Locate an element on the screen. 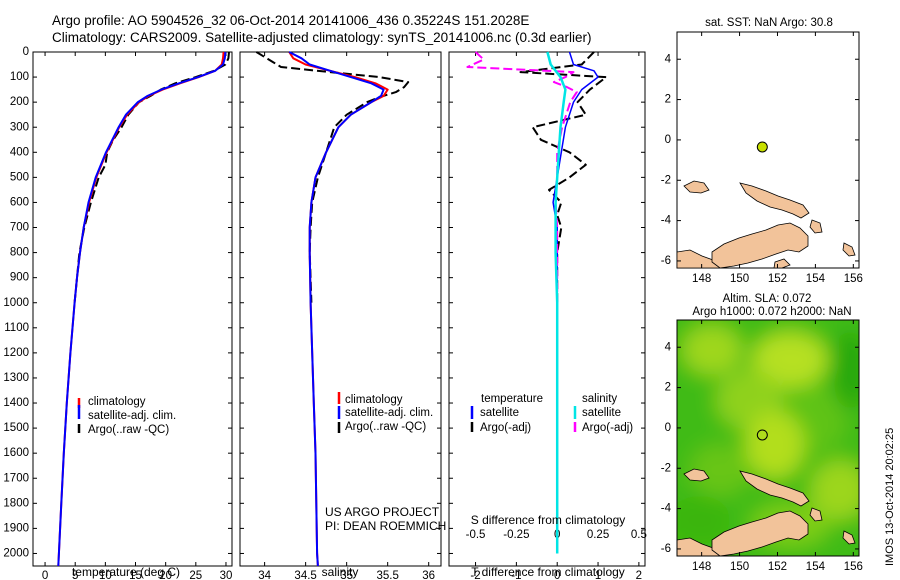 The height and width of the screenshot is (580, 900). depth-tick-label: 1800 is located at coordinates (16, 503).